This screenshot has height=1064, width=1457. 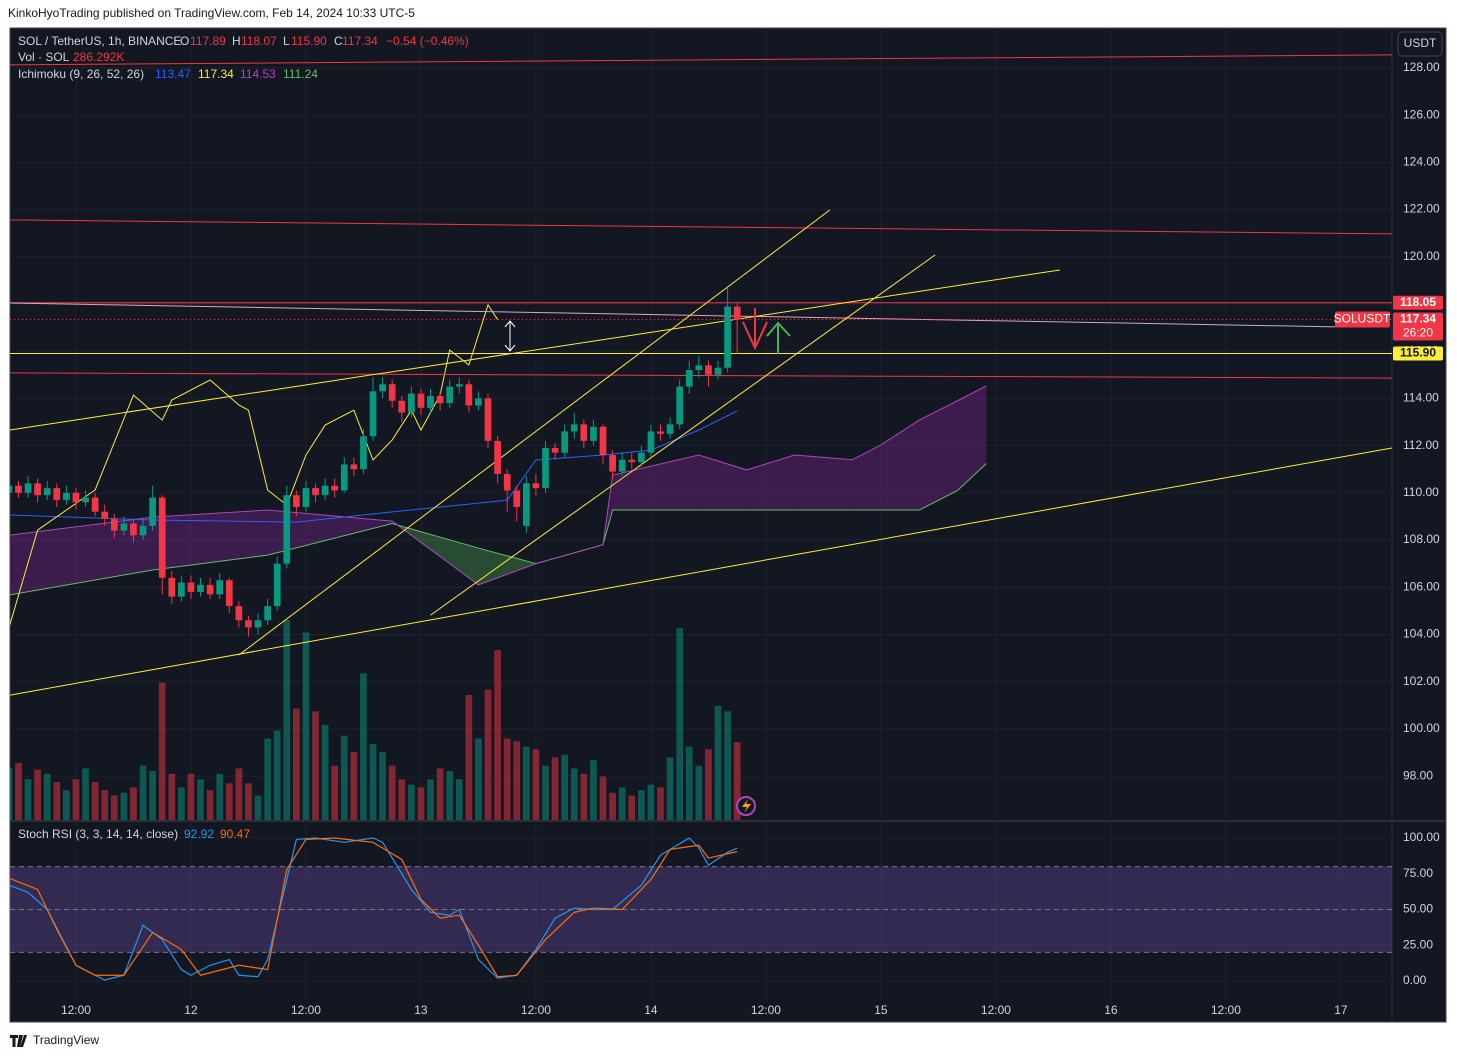 I want to click on y-tick-label: 100.00, so click(x=1421, y=728).